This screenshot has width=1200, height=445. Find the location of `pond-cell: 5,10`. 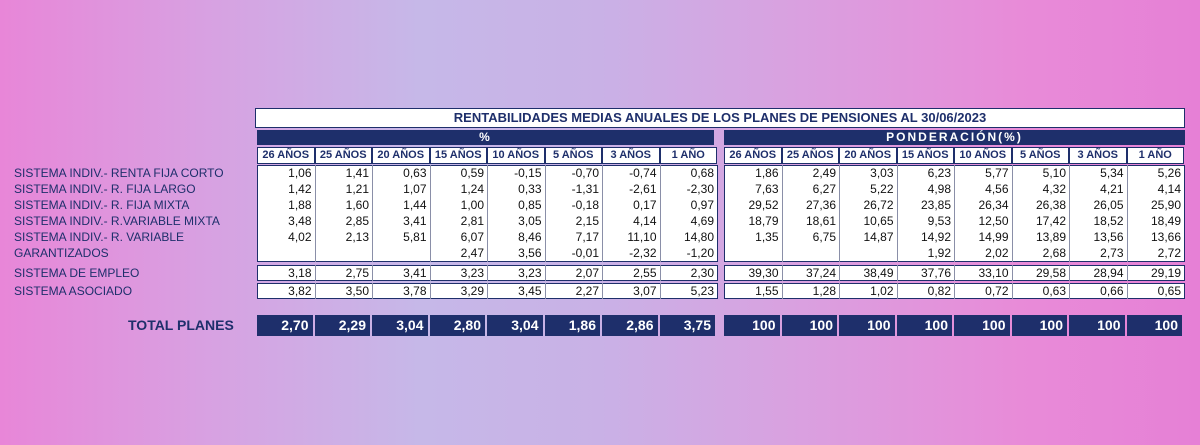

pond-cell: 5,10 is located at coordinates (1054, 173).